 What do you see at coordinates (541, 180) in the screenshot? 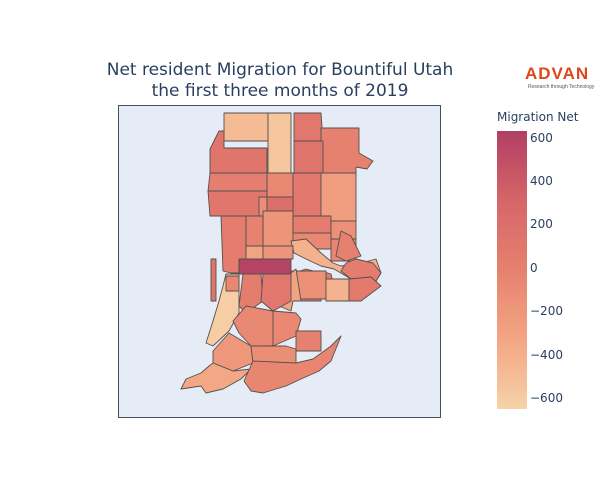
I see `colorbar-tick-label: 400` at bounding box center [541, 180].